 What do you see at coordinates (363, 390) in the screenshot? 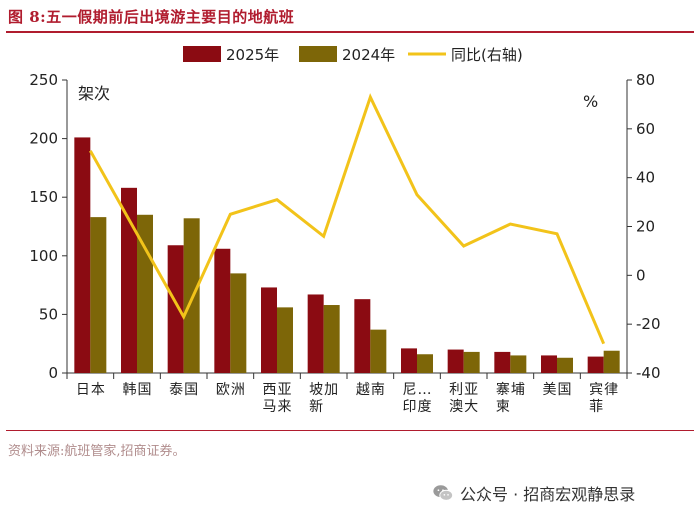
I see `category-label: 越` at bounding box center [363, 390].